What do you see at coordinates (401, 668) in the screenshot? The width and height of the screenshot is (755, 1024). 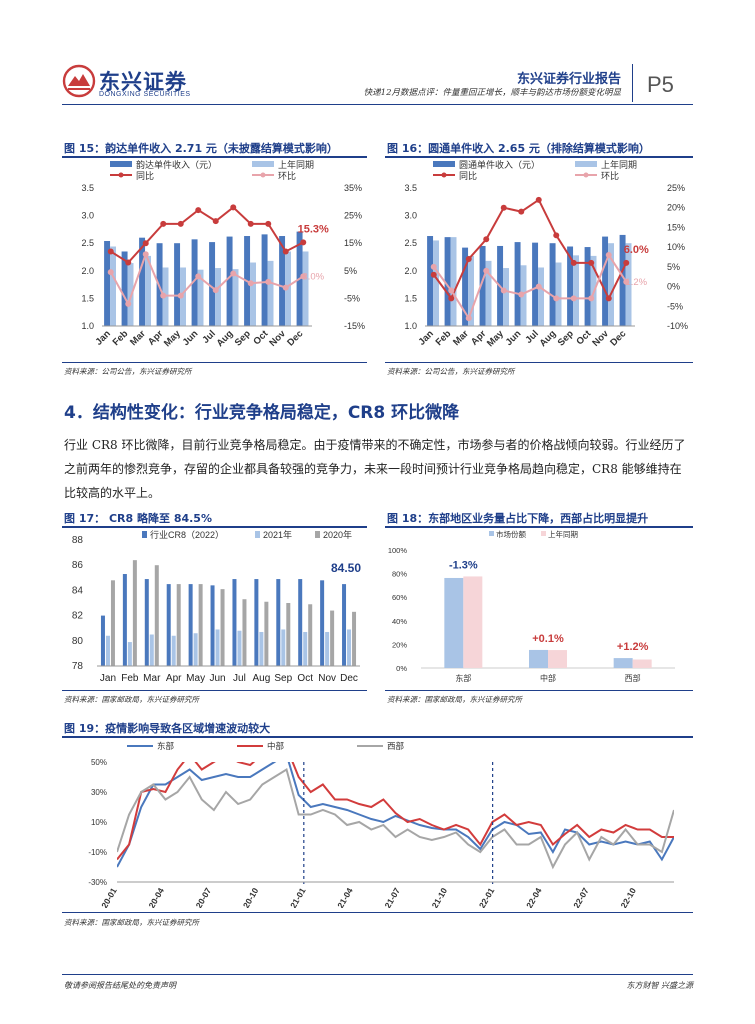 I see `fig18-ytick: 0%` at bounding box center [401, 668].